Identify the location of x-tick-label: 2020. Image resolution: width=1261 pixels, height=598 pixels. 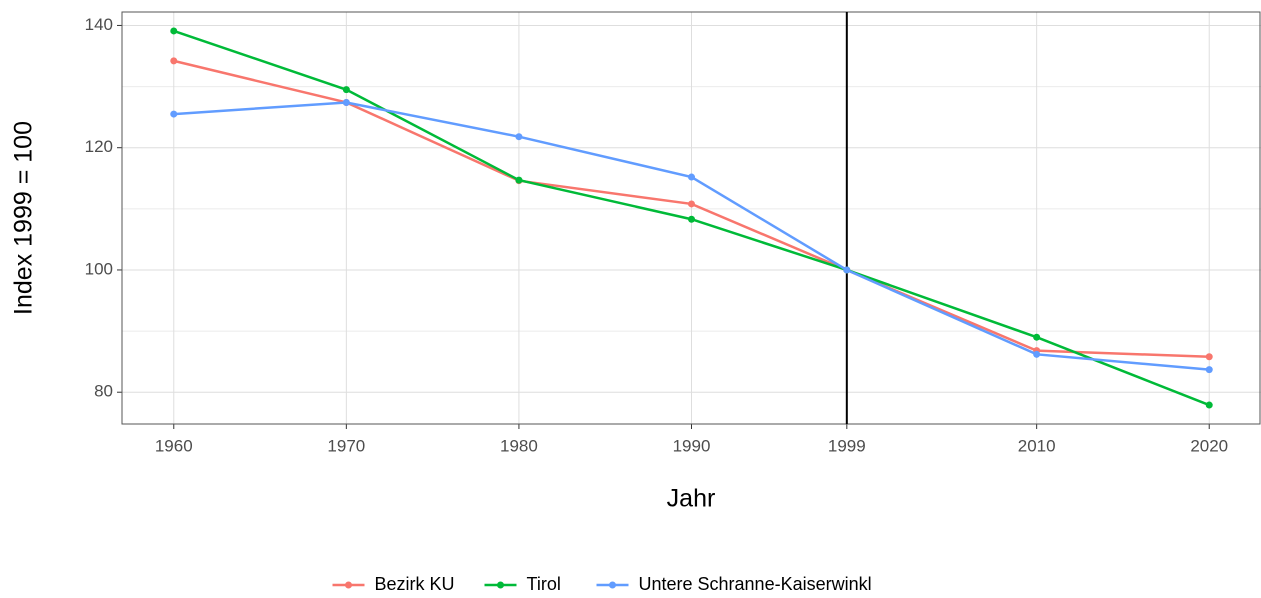
(1209, 445).